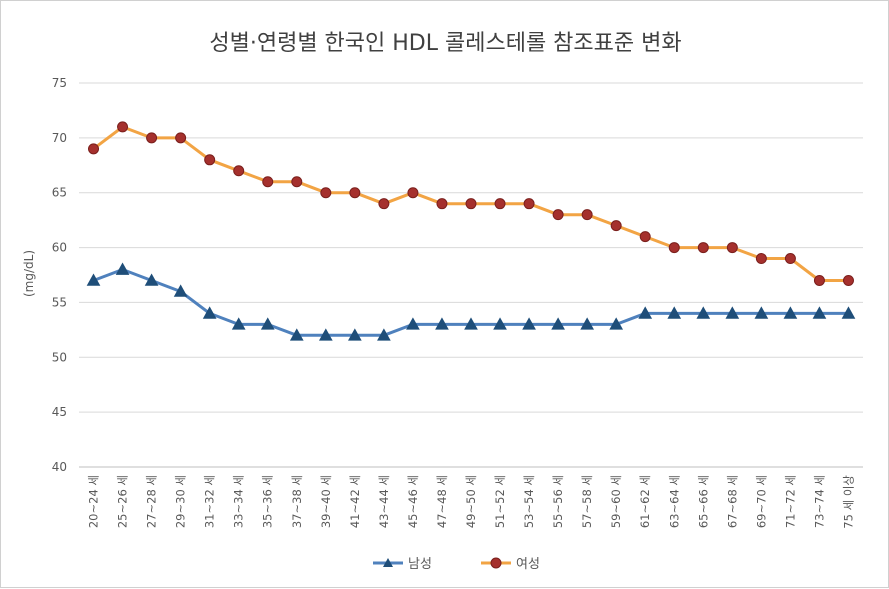 The image size is (889, 589). Describe the element at coordinates (59, 138) in the screenshot. I see `y-tick-label: 70` at that location.